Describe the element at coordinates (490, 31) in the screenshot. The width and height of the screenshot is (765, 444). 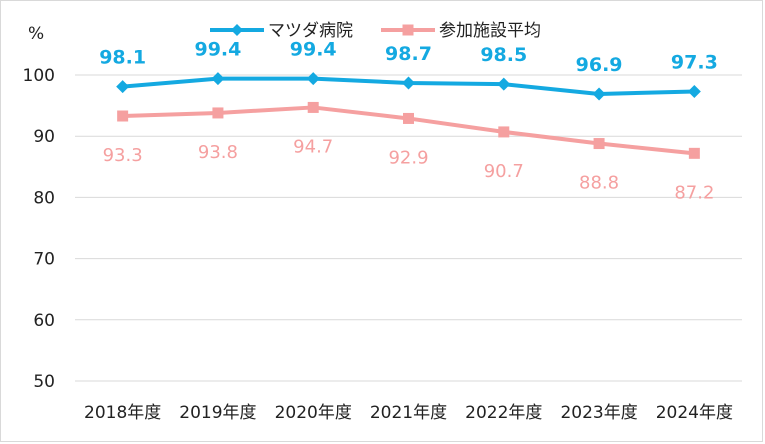
I see `legend-label: 参加施設平均` at that location.